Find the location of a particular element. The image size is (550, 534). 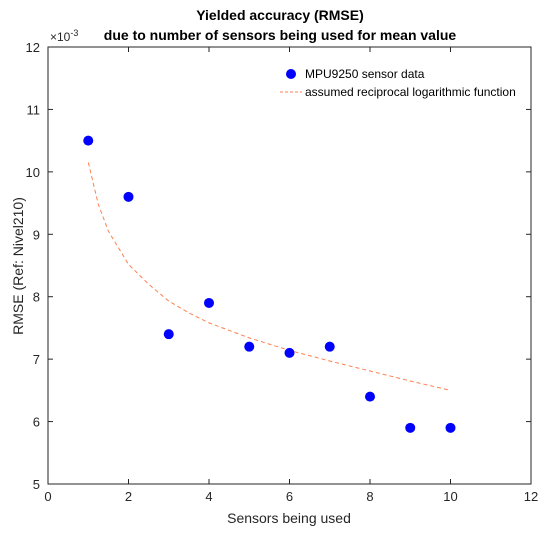

legend-marker-scatter is located at coordinates (291, 74).